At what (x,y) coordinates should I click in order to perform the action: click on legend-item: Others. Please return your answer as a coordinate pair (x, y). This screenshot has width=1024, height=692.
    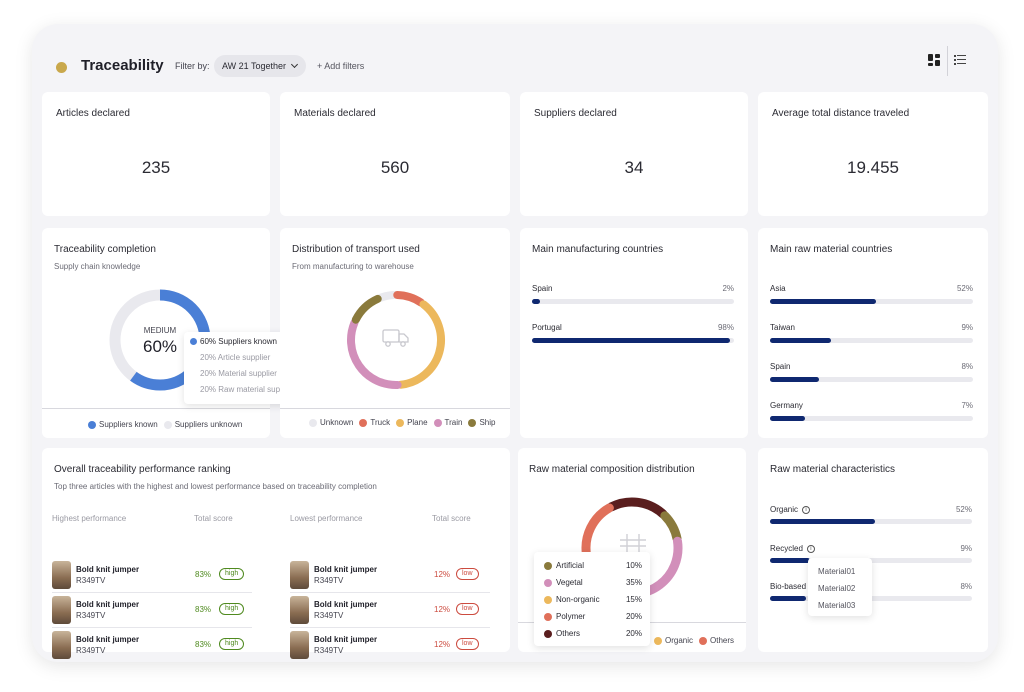
    Looking at the image, I should click on (716, 640).